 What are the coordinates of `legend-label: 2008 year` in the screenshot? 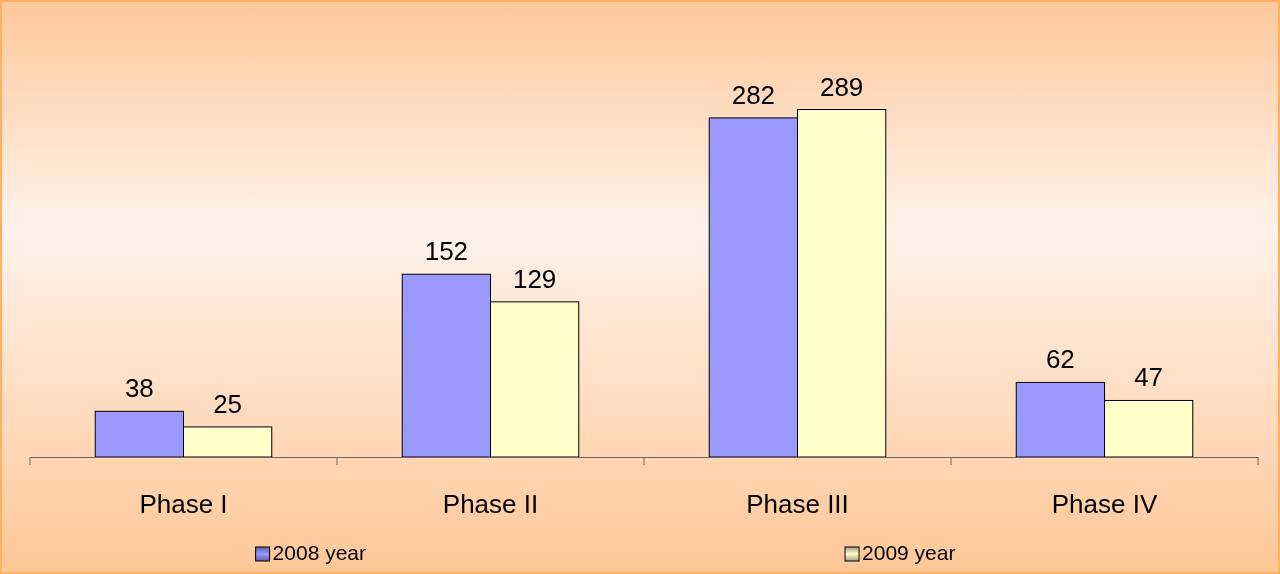 It's located at (319, 552).